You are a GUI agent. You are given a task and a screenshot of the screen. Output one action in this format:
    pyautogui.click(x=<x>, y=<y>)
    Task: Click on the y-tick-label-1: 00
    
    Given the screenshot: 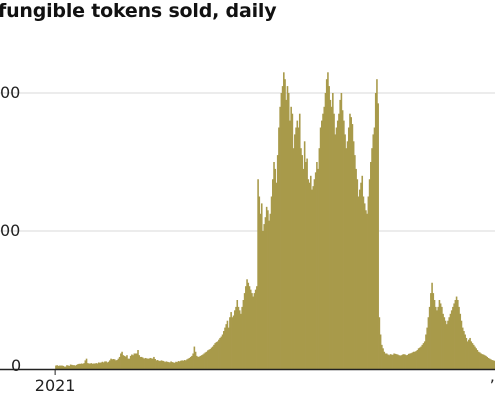 What is the action you would take?
    pyautogui.click(x=10, y=230)
    